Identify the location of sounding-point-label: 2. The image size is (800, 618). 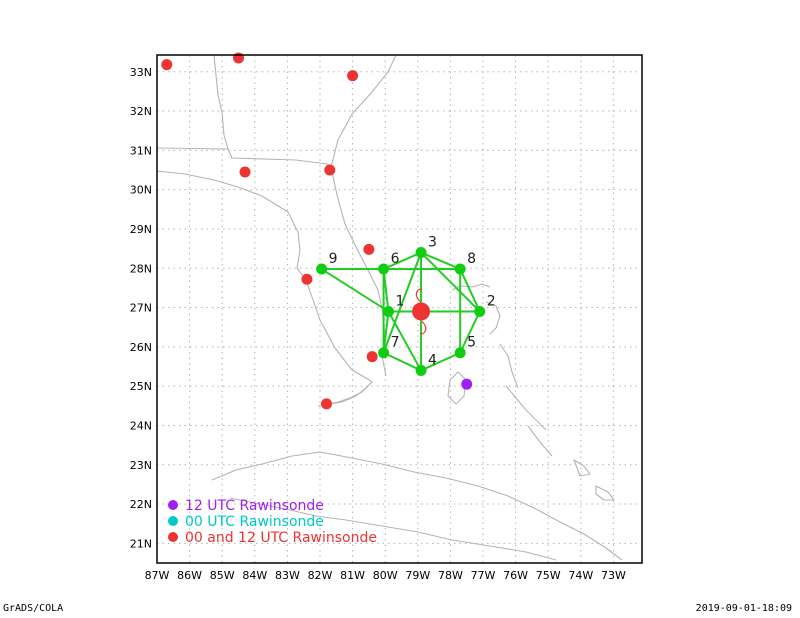
(491, 301).